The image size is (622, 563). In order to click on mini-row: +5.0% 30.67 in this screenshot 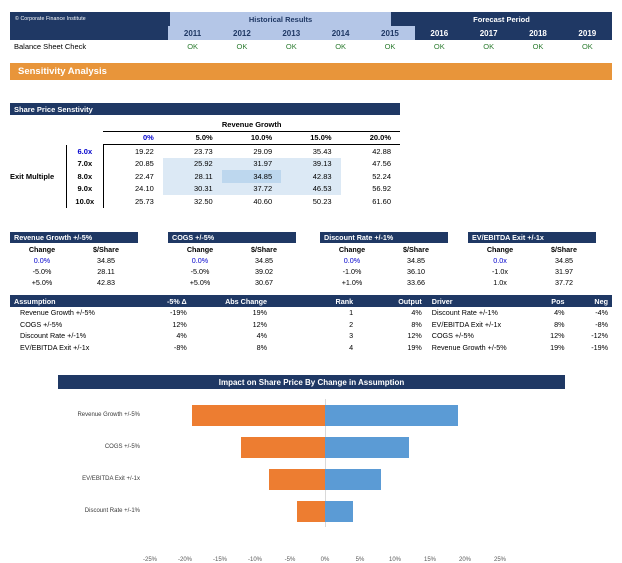, I will do `click(232, 282)`.